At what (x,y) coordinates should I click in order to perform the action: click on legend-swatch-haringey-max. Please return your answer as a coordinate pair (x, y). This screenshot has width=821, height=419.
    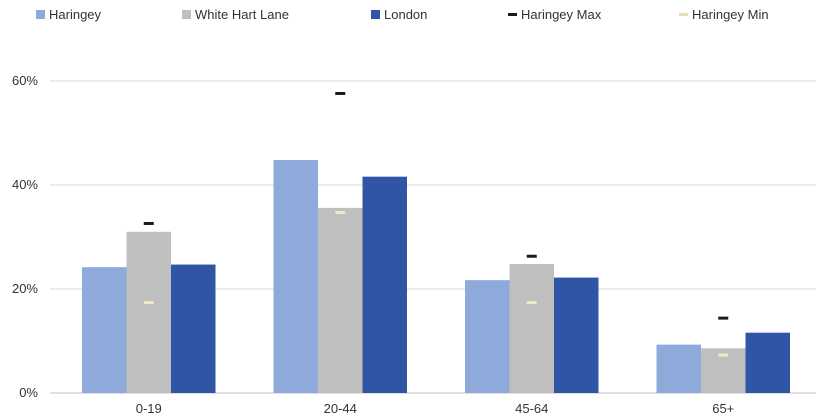
    Looking at the image, I should click on (512, 14).